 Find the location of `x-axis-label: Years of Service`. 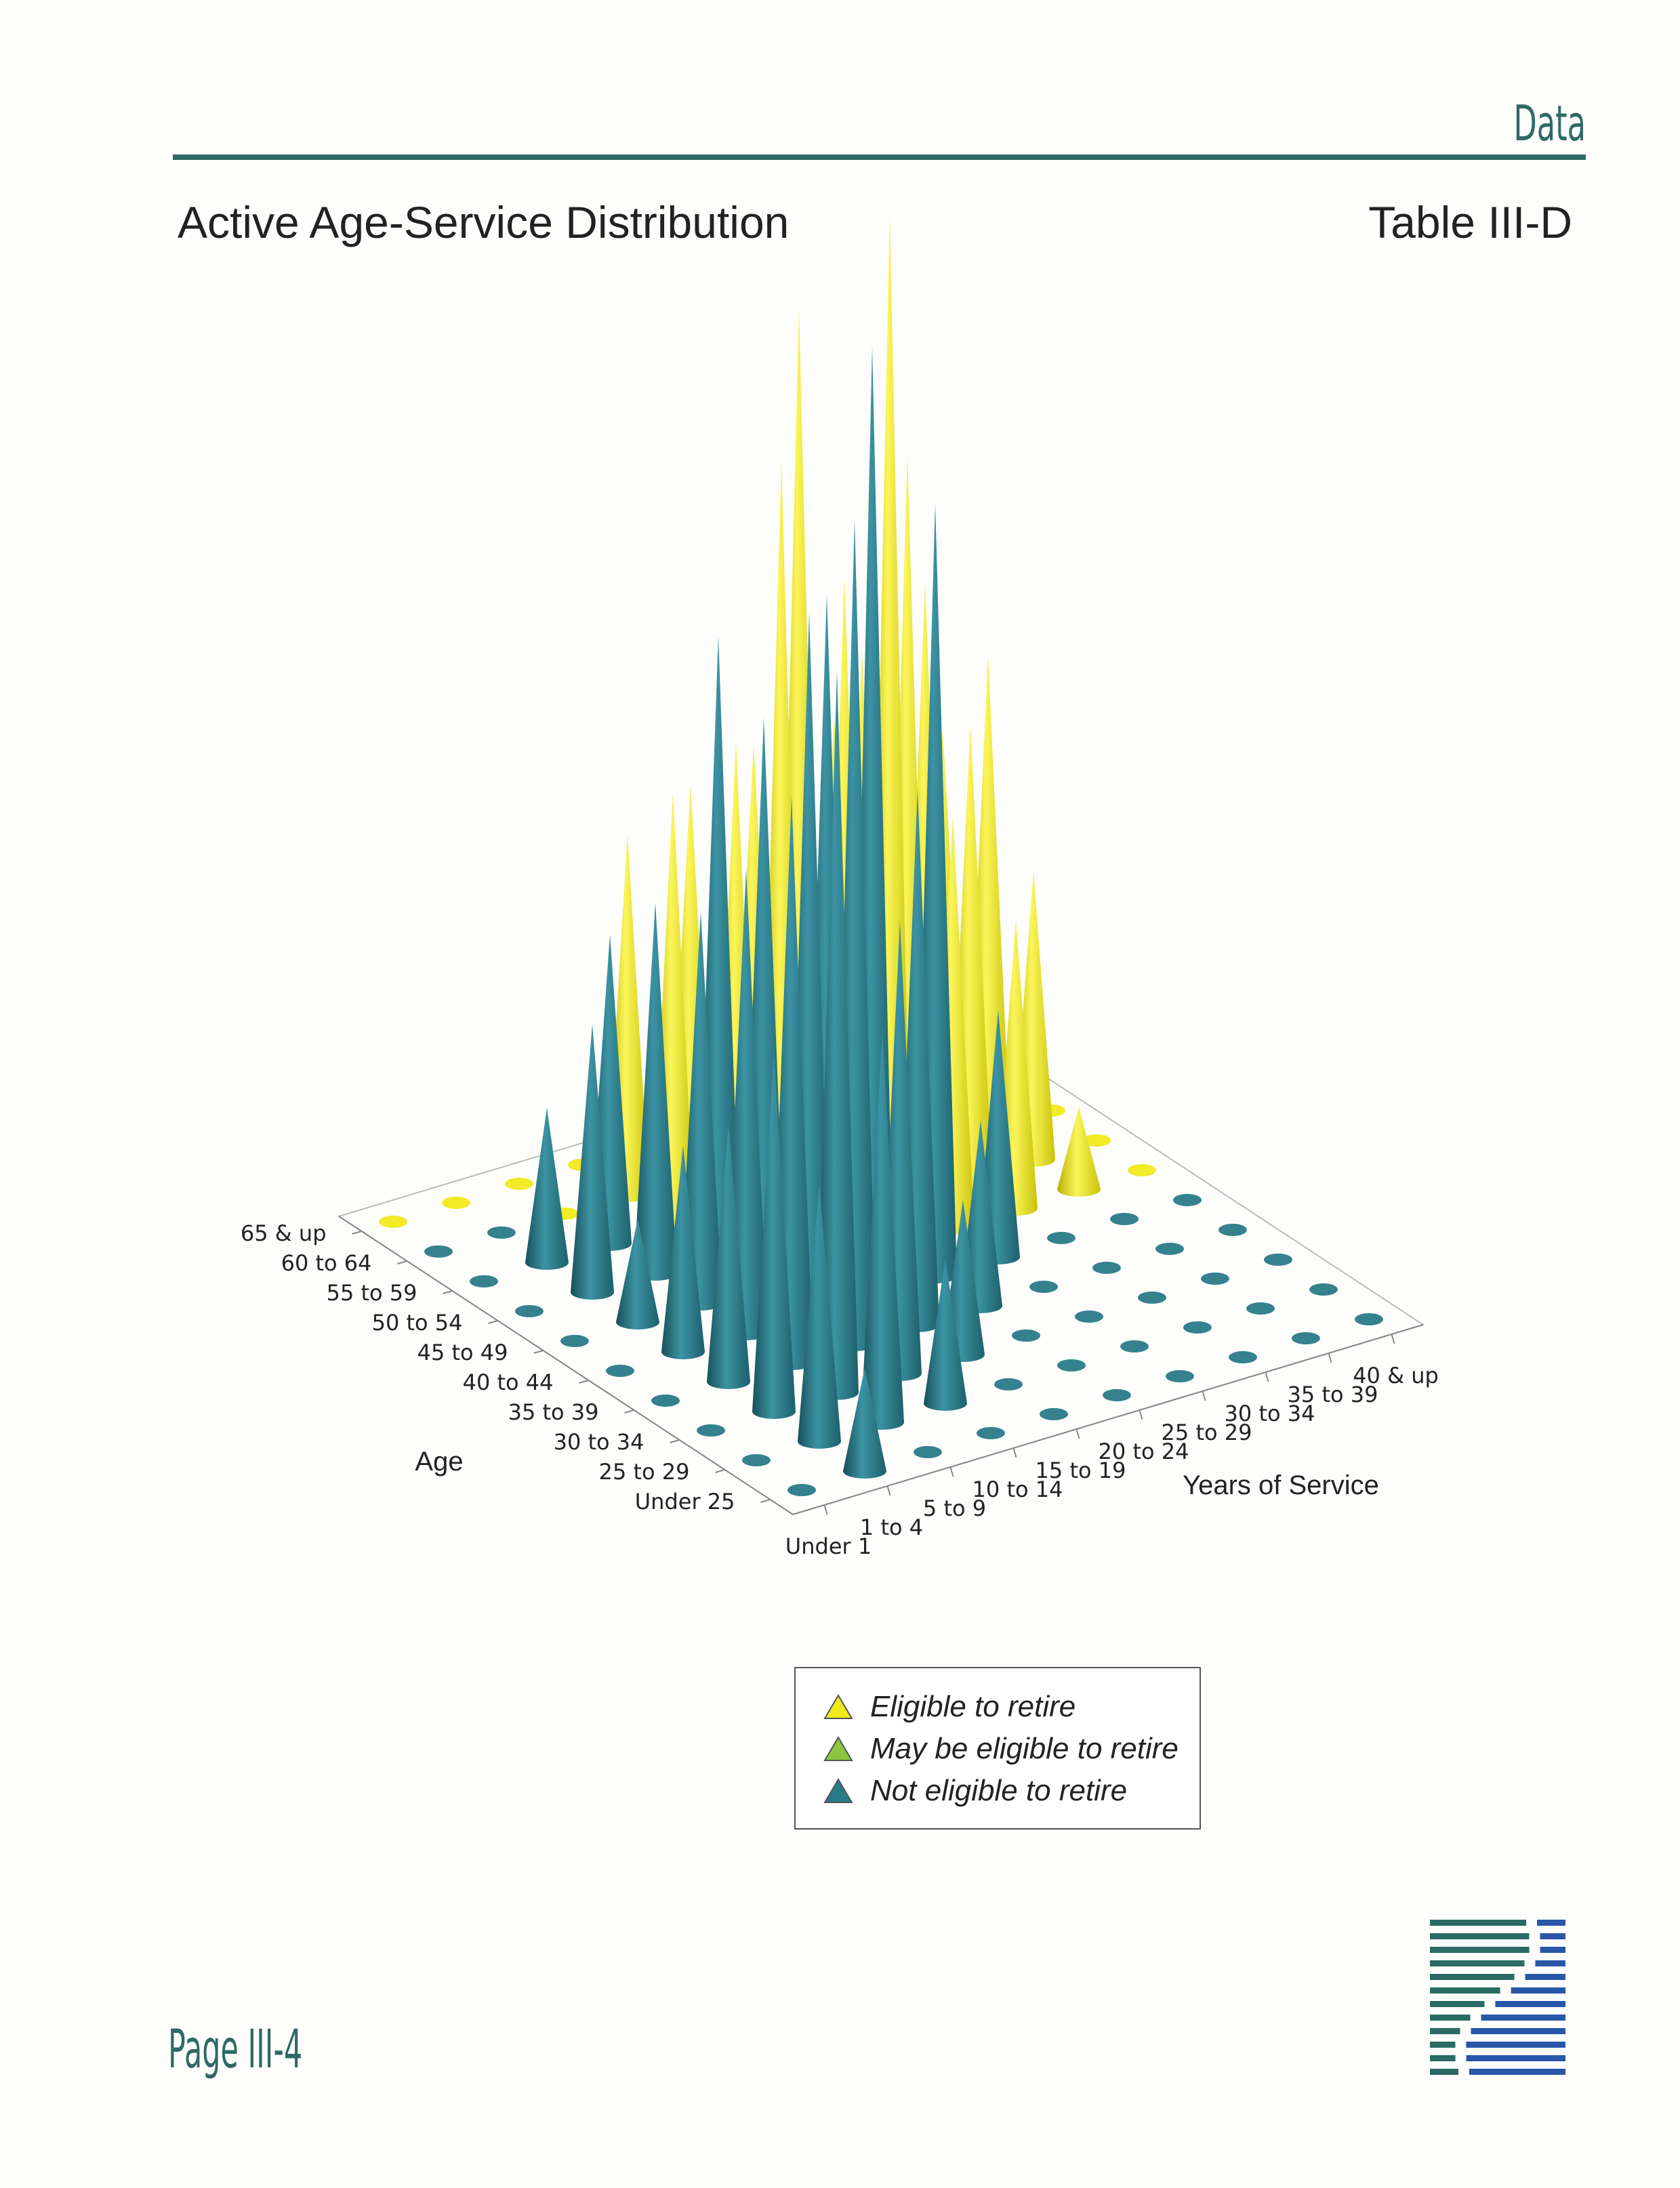

x-axis-label: Years of Service is located at coordinates (1281, 1485).